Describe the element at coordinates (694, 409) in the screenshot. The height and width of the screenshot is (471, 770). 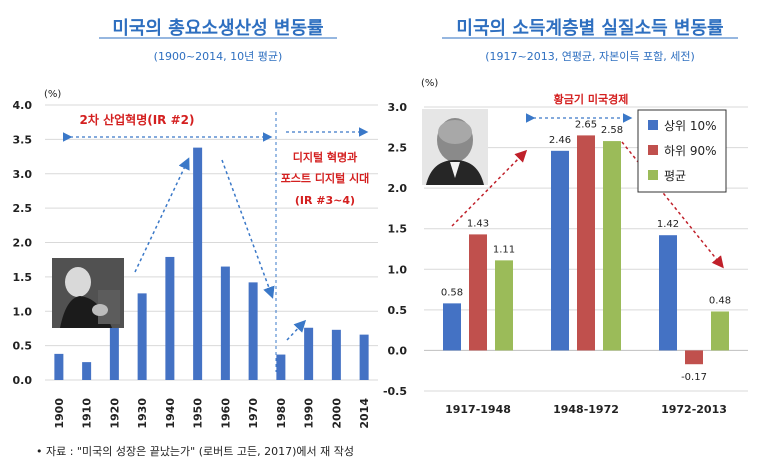
I see `right-x-tick-label: 1972-2013` at that location.